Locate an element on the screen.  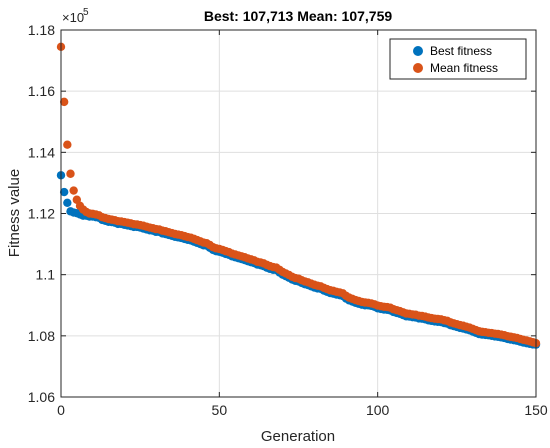
y-tick-label: 1.16 is located at coordinates (41, 91).